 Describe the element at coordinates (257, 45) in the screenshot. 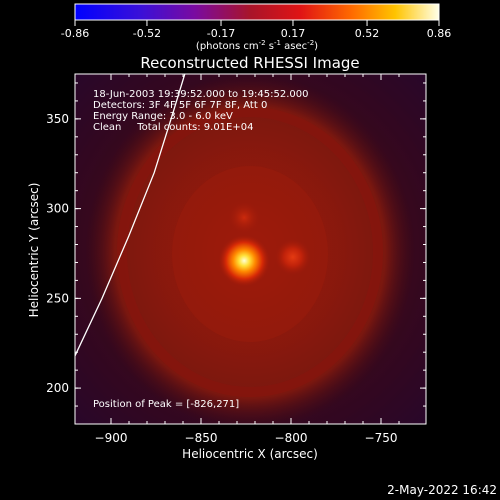

I see `colorbar-units: (photons cm-2 s-1 asec-2)` at that location.